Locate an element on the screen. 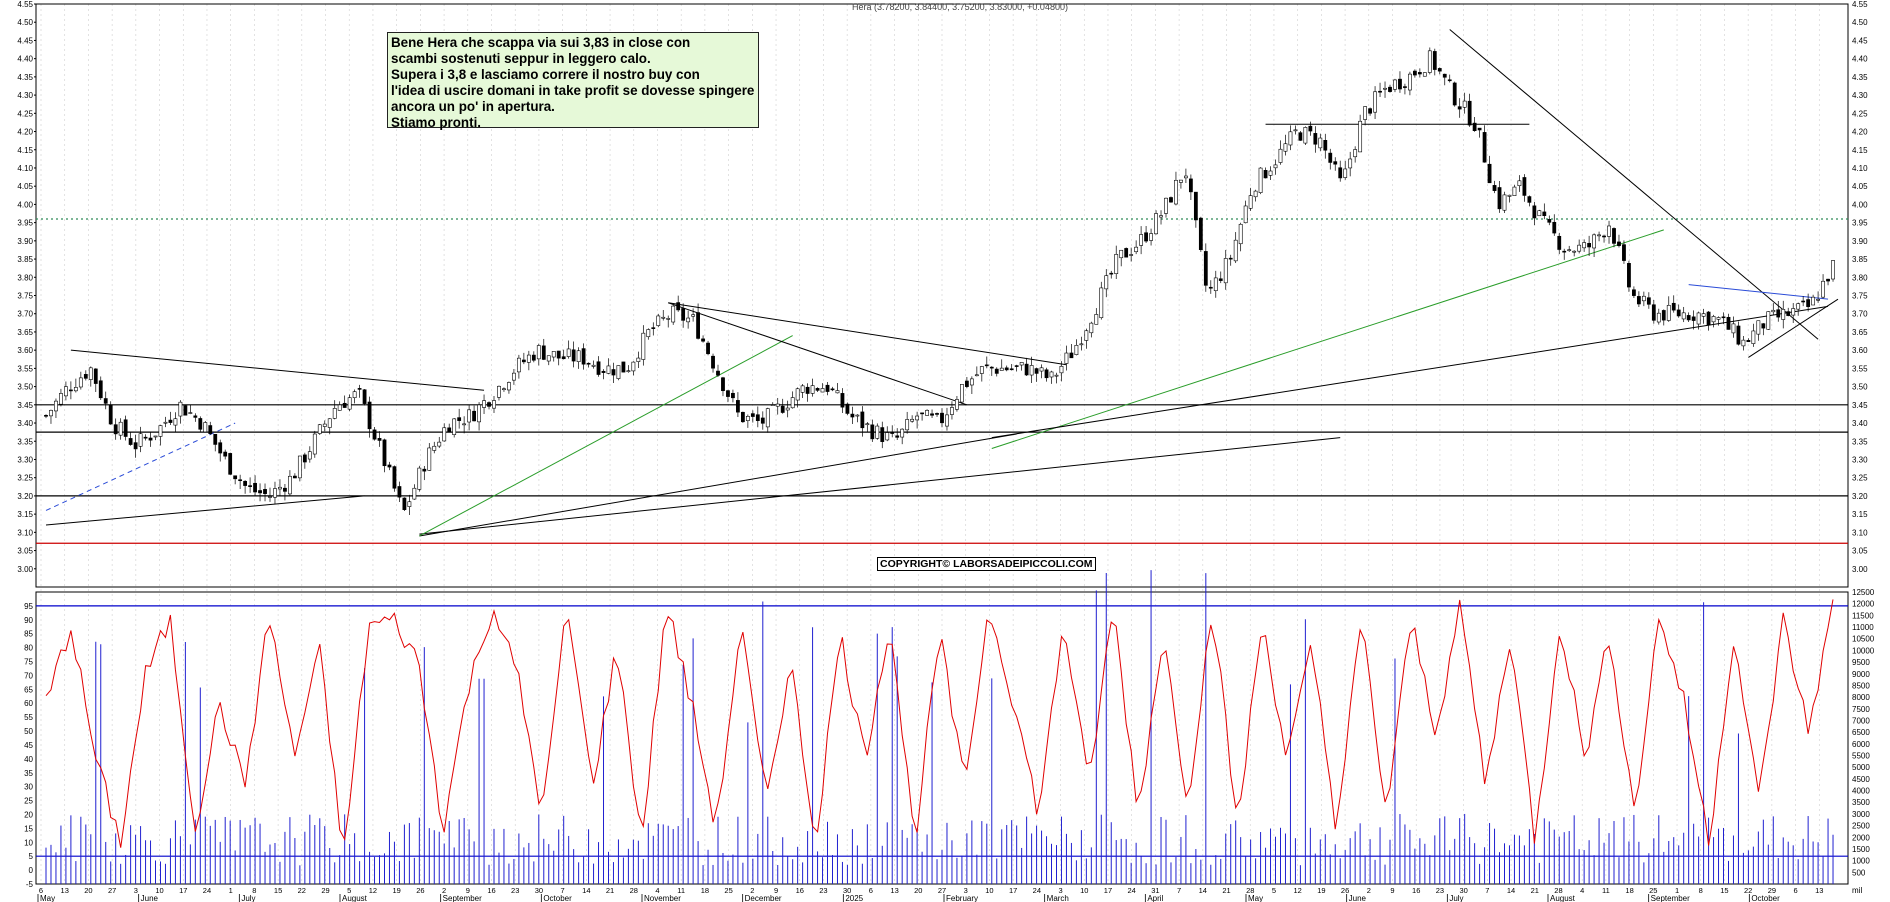 Image resolution: width=1890 pixels, height=902 pixels. oscillator-tick-label: 70 is located at coordinates (28, 675).